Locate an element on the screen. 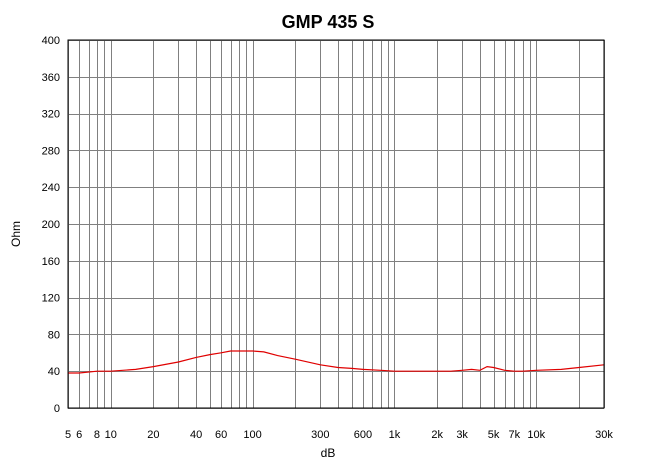  y-axis-label: Ohm is located at coordinates (16, 234).